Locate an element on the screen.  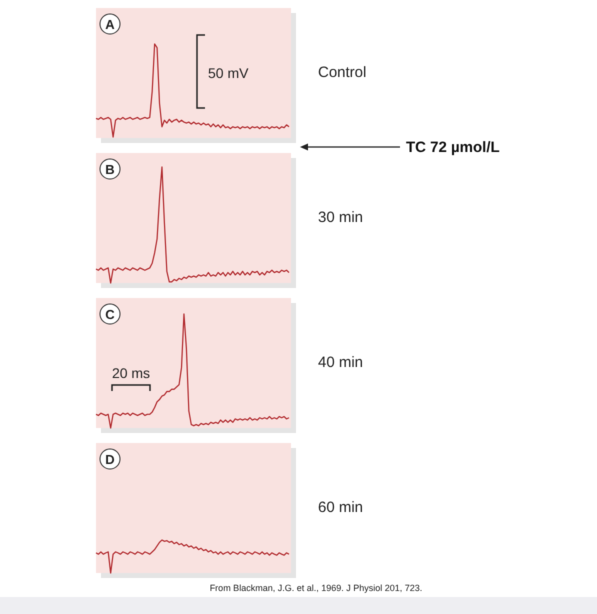
text: TC 72 µmol/L is located at coordinates (453, 147).